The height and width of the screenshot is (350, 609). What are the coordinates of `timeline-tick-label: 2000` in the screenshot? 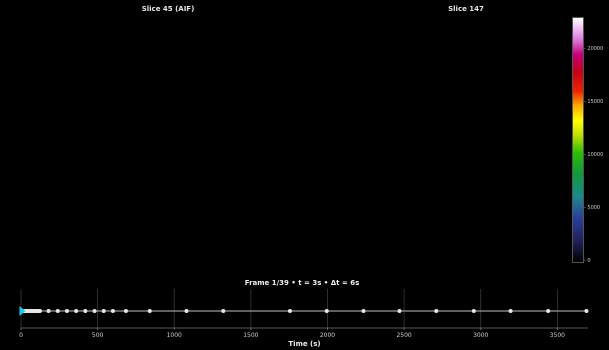 It's located at (327, 335).